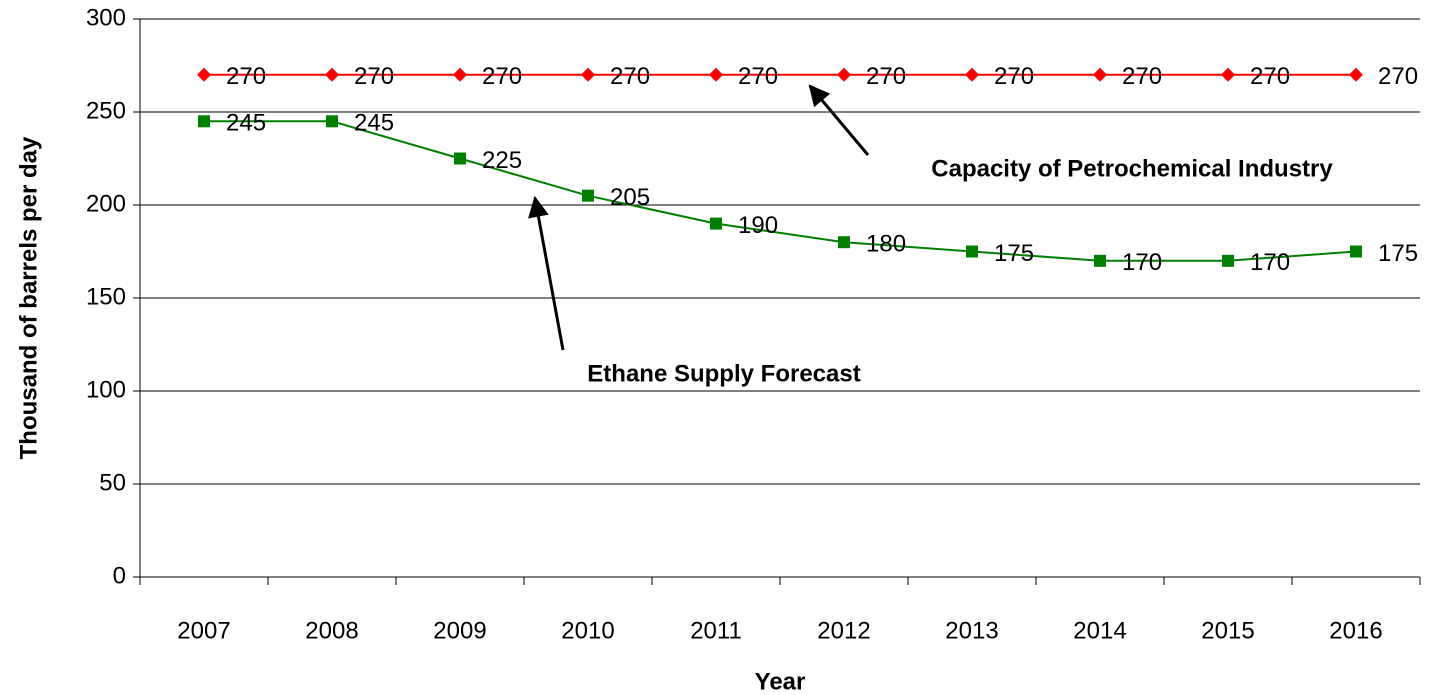 Image resolution: width=1449 pixels, height=695 pixels. Describe the element at coordinates (758, 225) in the screenshot. I see `data-label: 190` at that location.